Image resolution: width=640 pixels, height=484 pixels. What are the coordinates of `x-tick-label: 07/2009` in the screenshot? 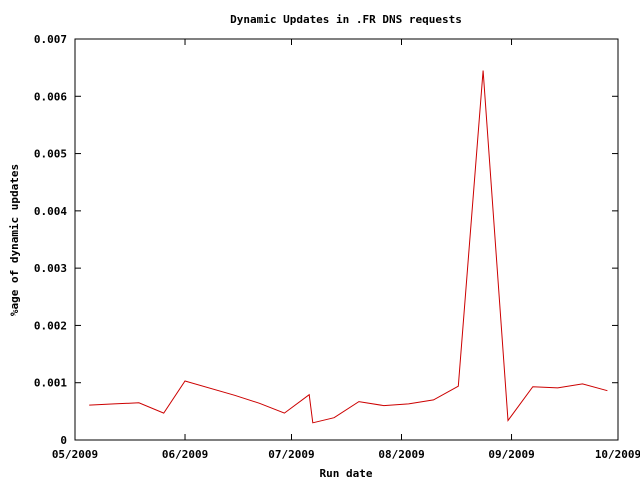 It's located at (291, 454).